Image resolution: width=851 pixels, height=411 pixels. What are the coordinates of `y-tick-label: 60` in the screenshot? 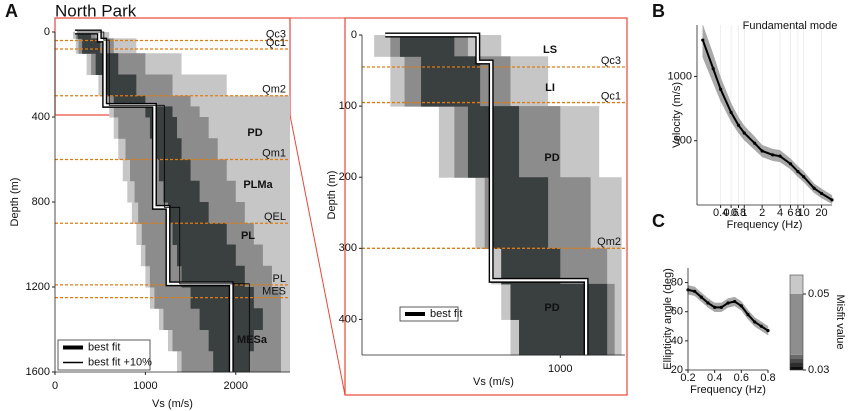 It's located at (677, 312).